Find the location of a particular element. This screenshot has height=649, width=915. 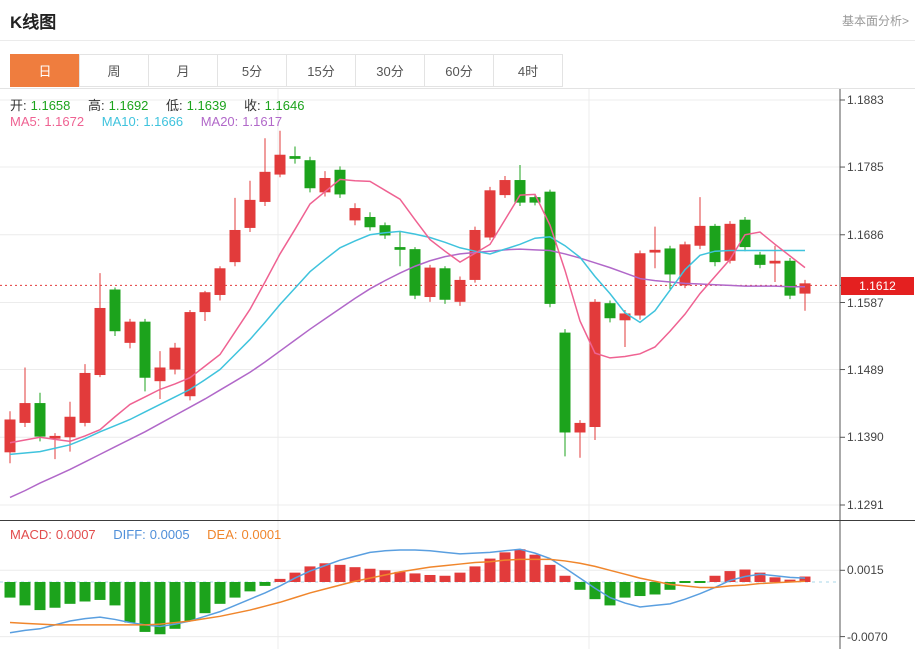

open-value: 1.1658 is located at coordinates (50, 105).